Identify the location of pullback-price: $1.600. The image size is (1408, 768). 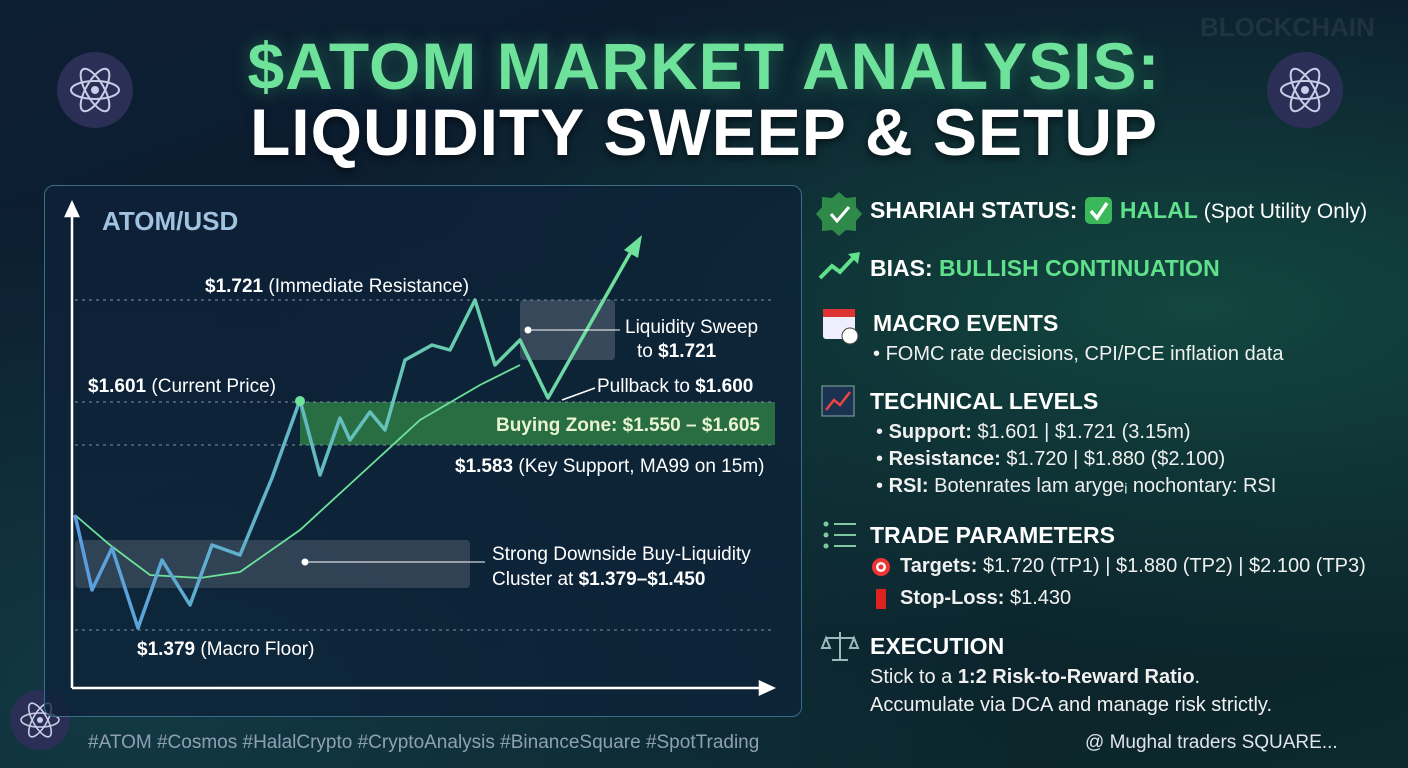
(724, 386).